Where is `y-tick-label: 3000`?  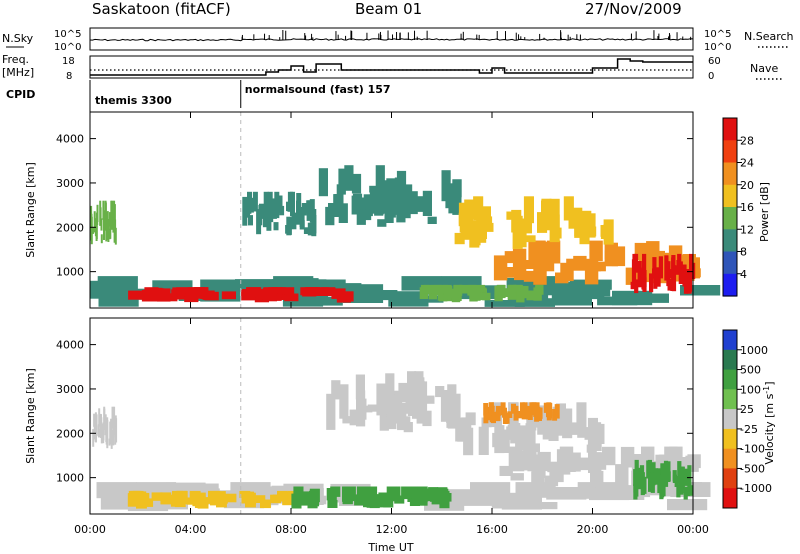 y-tick-label: 3000 is located at coordinates (70, 183).